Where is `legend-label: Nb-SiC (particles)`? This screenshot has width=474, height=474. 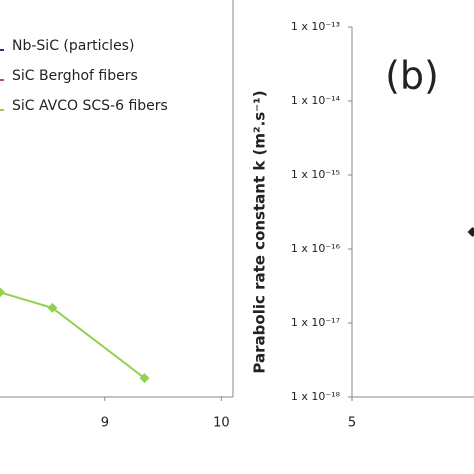 legend-label: Nb-SiC (particles) is located at coordinates (73, 46).